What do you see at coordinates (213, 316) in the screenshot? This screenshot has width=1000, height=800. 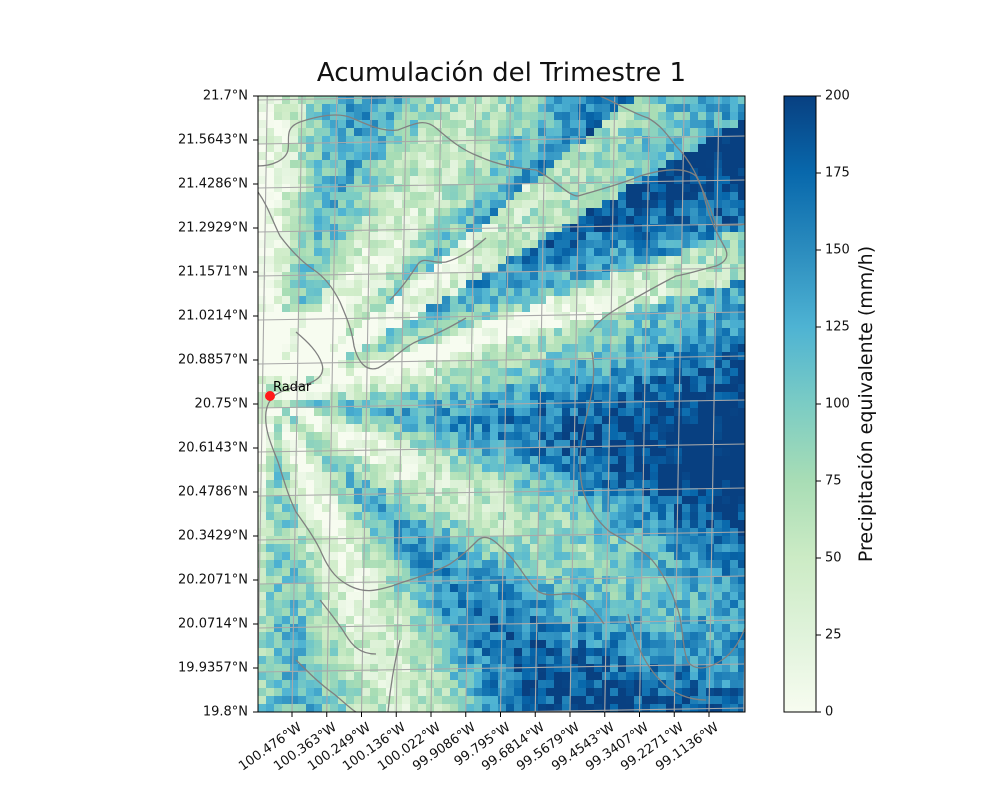 I see `lat-tick-label: 21.0214°N` at bounding box center [213, 316].